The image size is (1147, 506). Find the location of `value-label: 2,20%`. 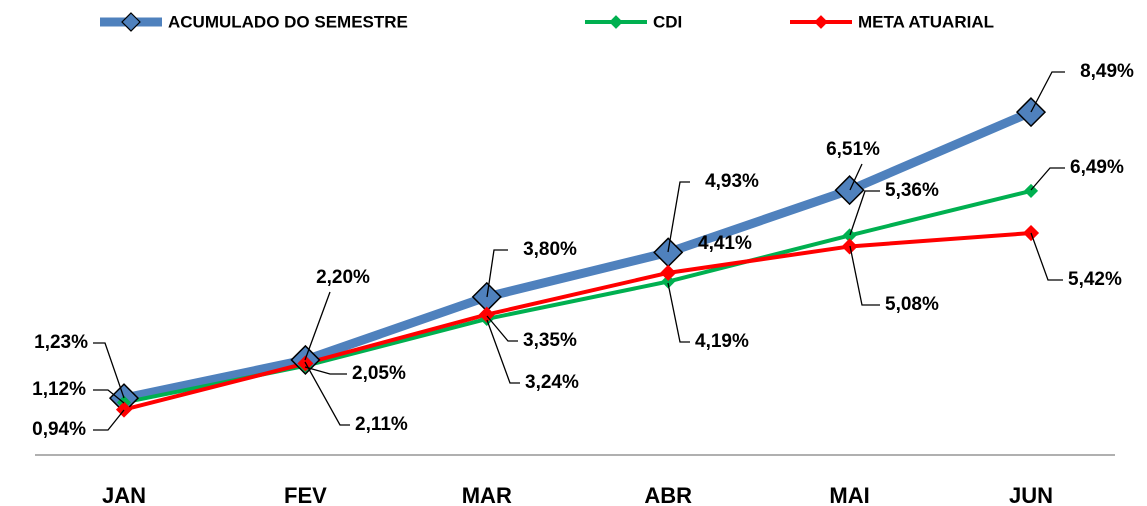

value-label: 2,20% is located at coordinates (343, 277).